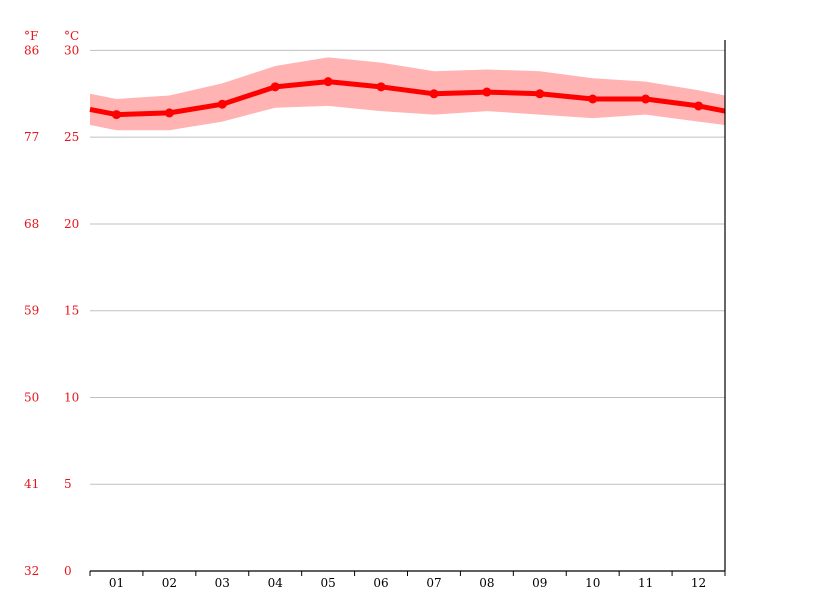  What do you see at coordinates (169, 583) in the screenshot?
I see `x-tick-label: 02` at bounding box center [169, 583].